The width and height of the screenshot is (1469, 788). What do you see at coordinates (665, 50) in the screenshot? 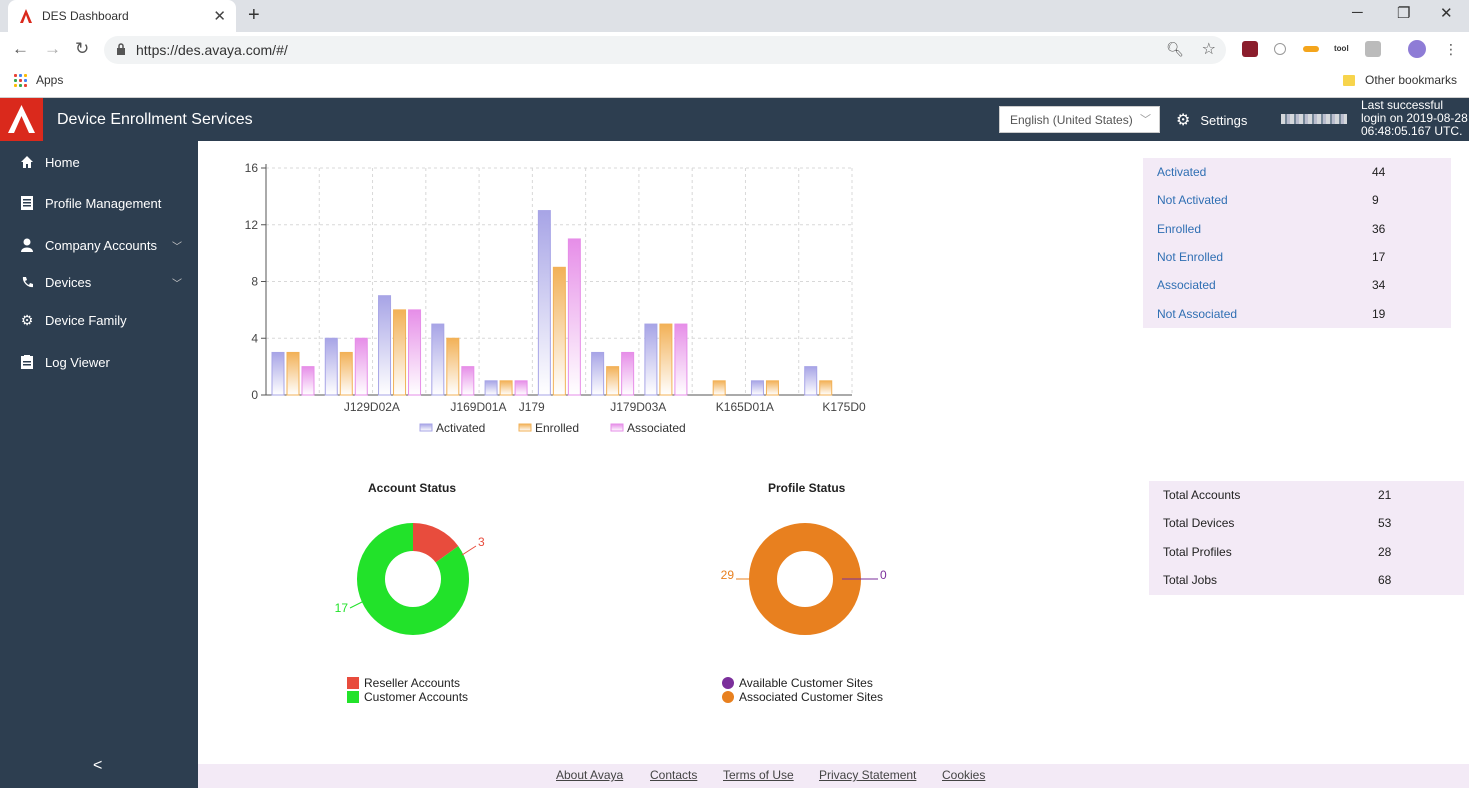
I see `address-bar: https://des.avaya.com/#/ 🔍︎ ☆` at bounding box center [665, 50].